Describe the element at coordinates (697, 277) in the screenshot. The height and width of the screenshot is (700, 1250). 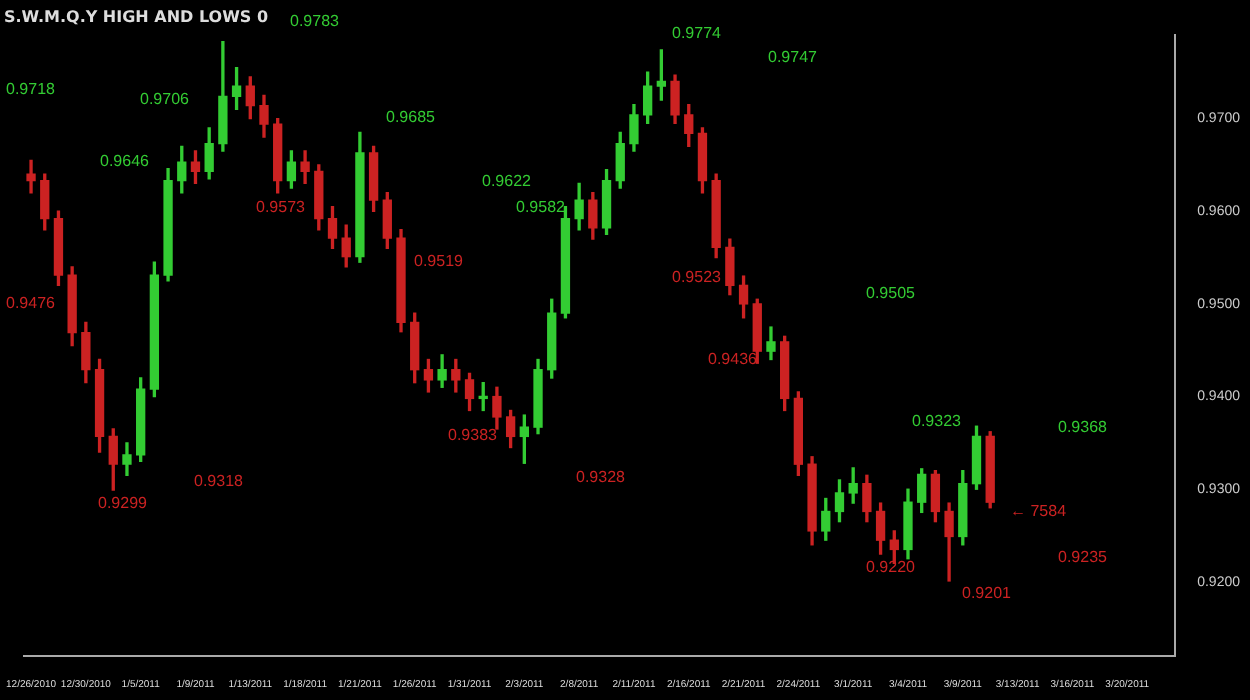
I see `annotation: 0.9523` at that location.